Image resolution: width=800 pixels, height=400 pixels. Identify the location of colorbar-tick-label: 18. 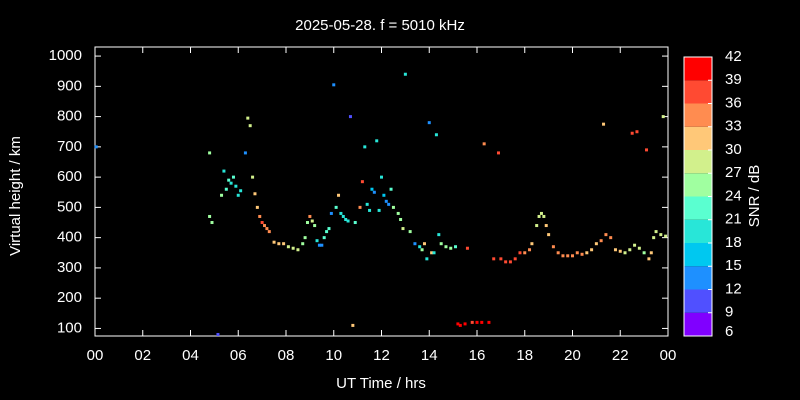
(733, 242).